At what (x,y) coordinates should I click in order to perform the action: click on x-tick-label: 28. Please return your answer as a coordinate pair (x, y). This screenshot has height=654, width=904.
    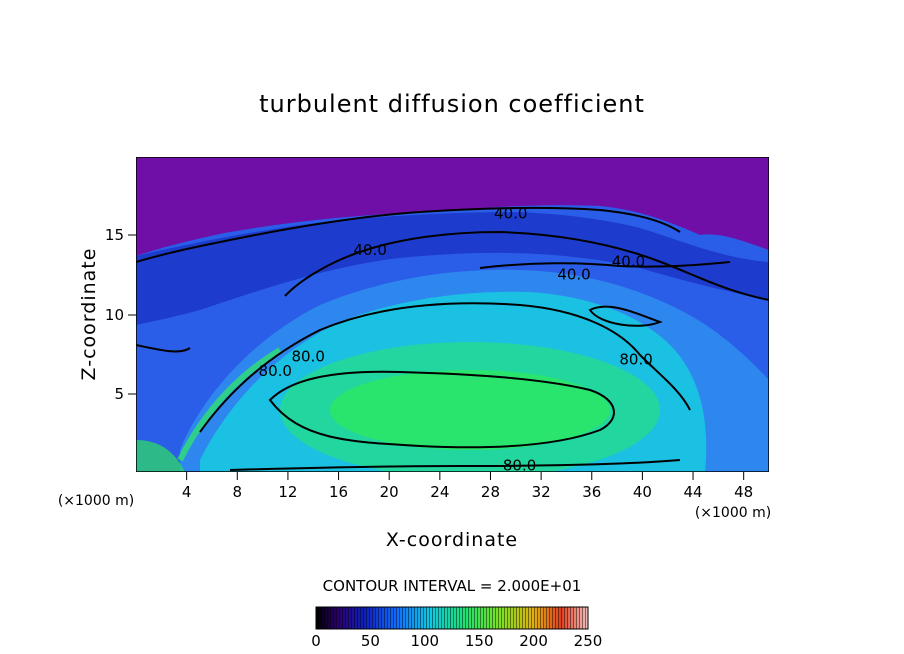
    Looking at the image, I should click on (490, 492).